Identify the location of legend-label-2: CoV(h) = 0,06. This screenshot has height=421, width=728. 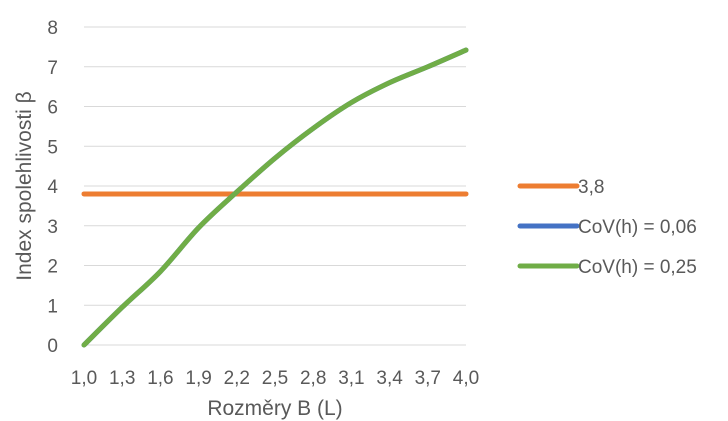
(637, 227).